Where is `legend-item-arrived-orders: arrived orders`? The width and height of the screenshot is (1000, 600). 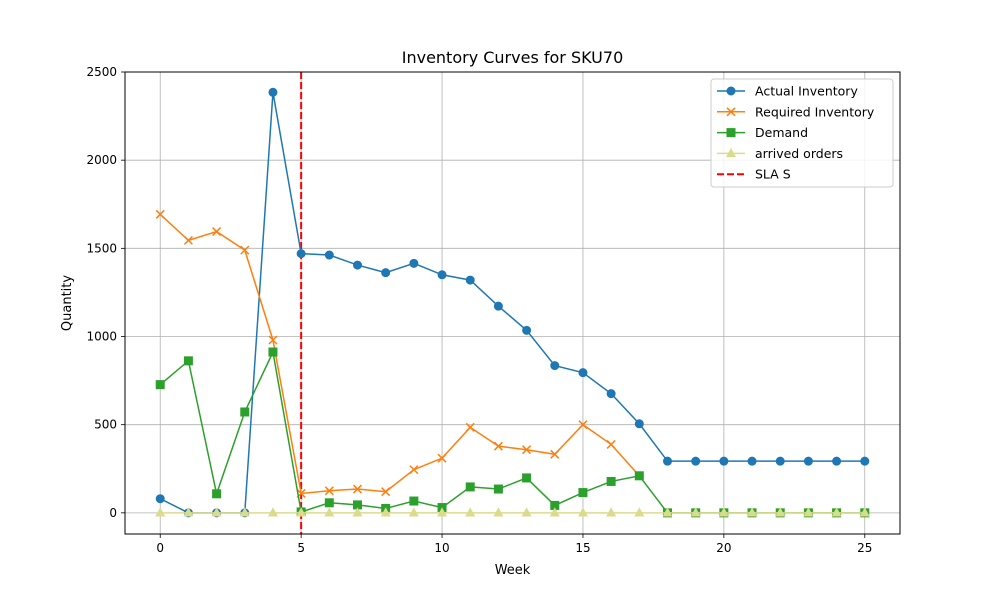
legend-item-arrived-orders: arrived orders is located at coordinates (780, 153).